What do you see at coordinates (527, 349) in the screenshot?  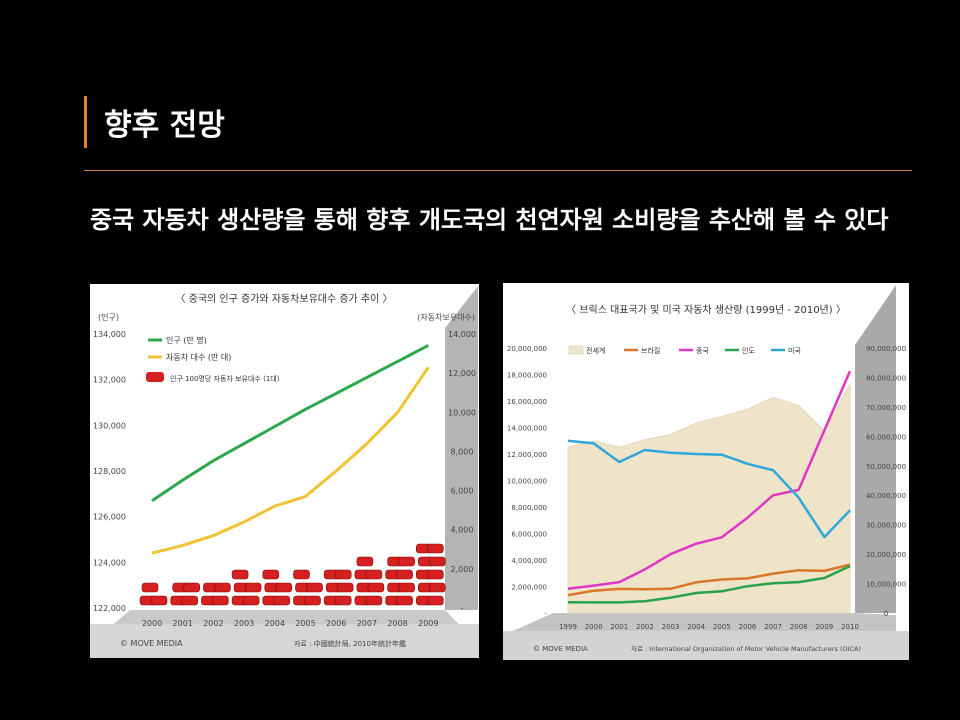 I see `chart2-left-tick-label: 20,000,000` at bounding box center [527, 349].